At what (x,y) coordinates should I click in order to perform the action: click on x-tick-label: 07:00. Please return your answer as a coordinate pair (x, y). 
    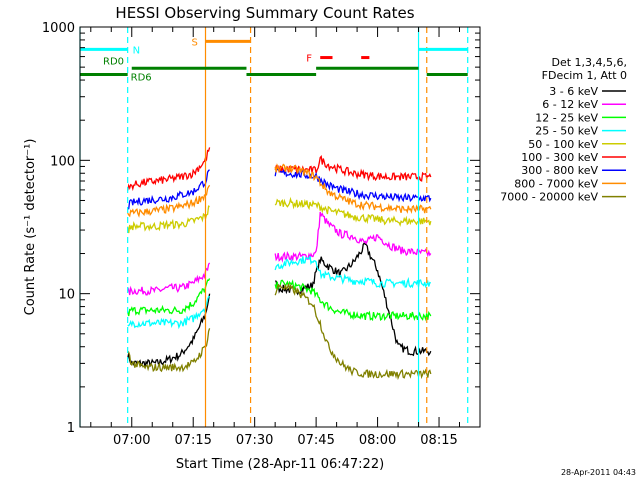
    Looking at the image, I should click on (131, 440).